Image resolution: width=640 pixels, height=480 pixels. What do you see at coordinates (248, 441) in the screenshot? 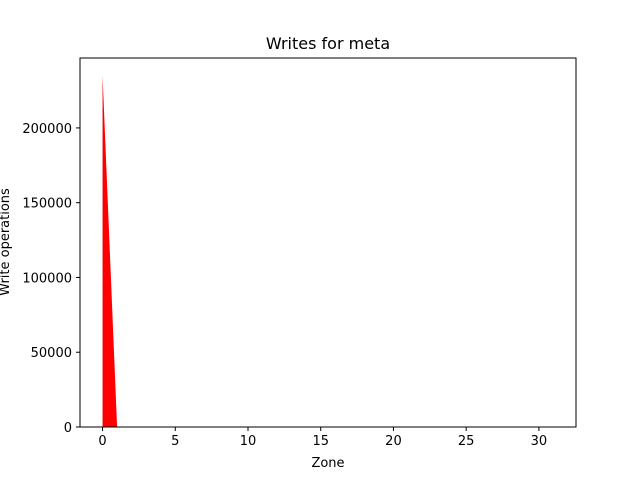
I see `x-tick-label: 10` at bounding box center [248, 441].